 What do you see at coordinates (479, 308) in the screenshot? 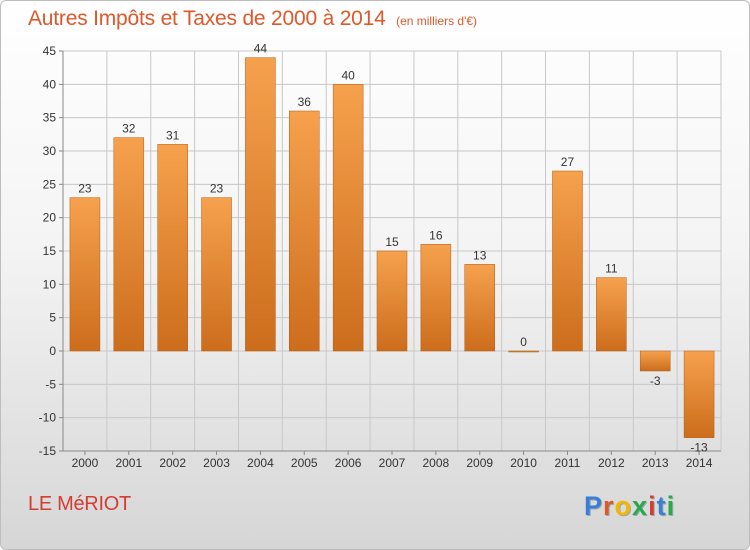
I see `bar-2009` at bounding box center [479, 308].